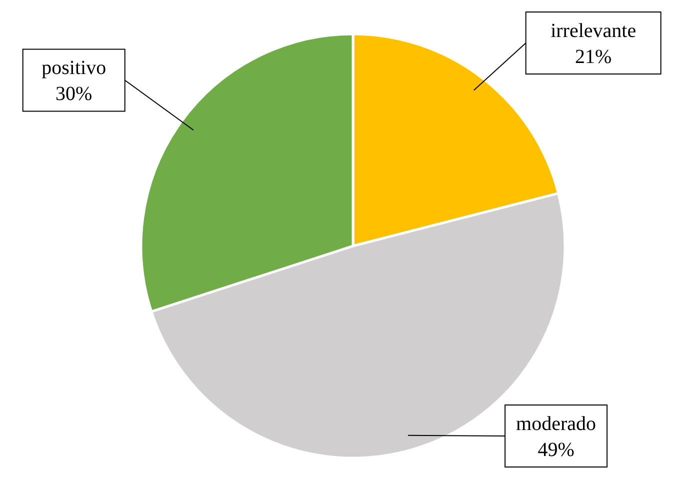  I want to click on data-label: 49%, so click(556, 450).